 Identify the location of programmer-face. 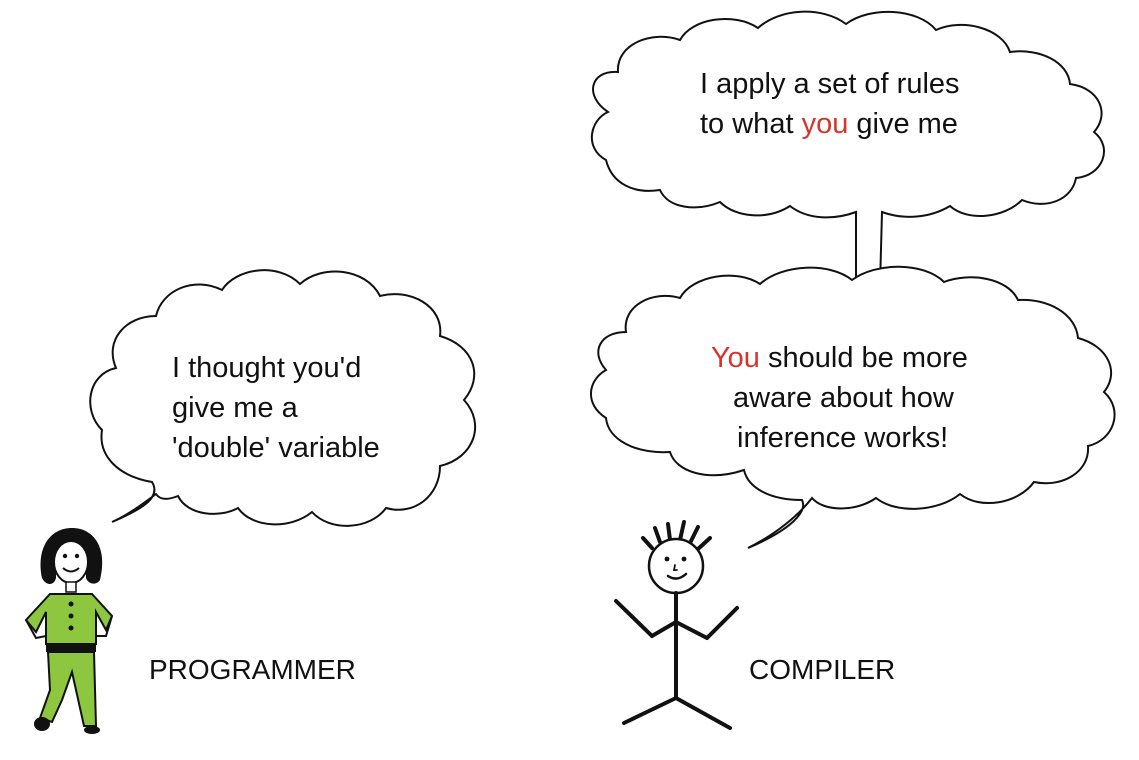
(71, 562).